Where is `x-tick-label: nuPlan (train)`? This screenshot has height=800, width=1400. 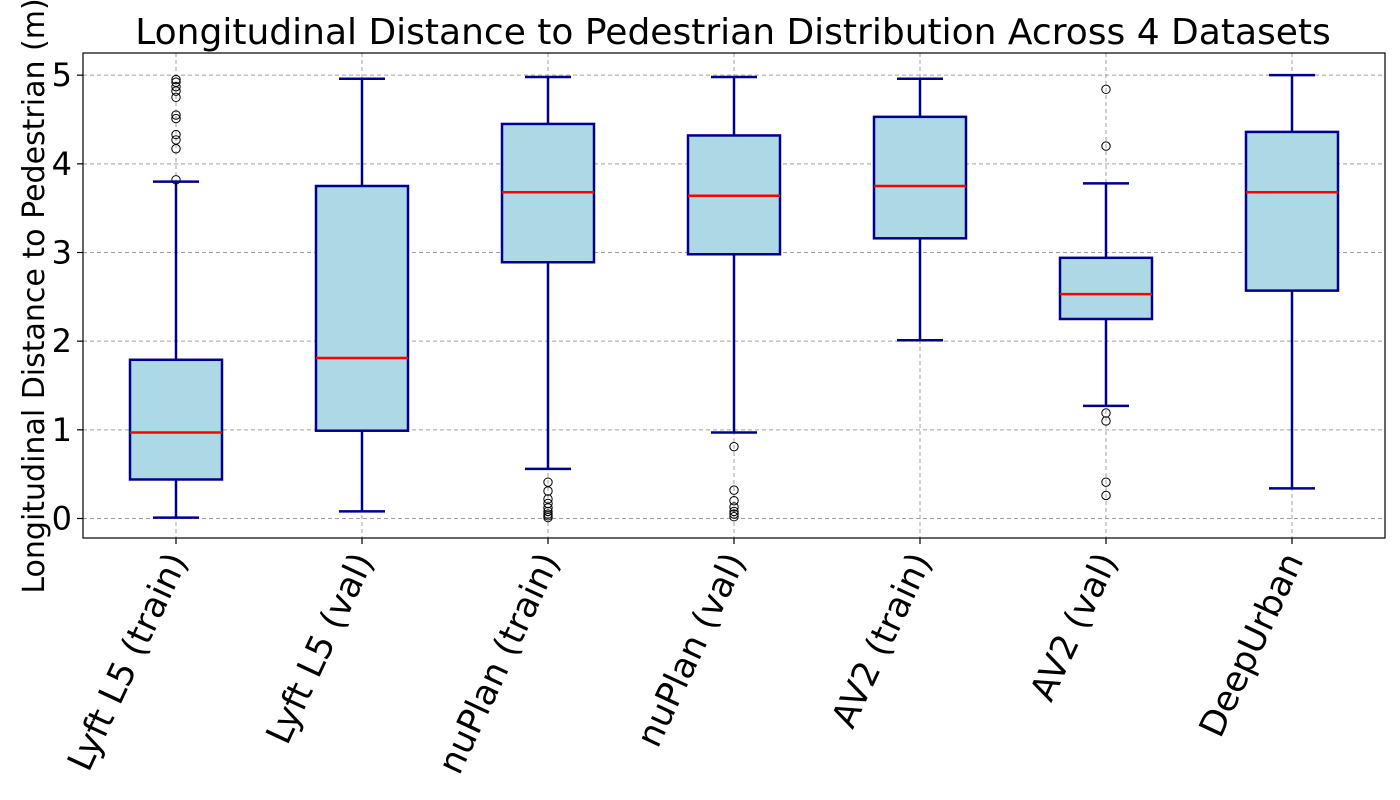
x-tick-label: nuPlan (train) is located at coordinates (499, 663).